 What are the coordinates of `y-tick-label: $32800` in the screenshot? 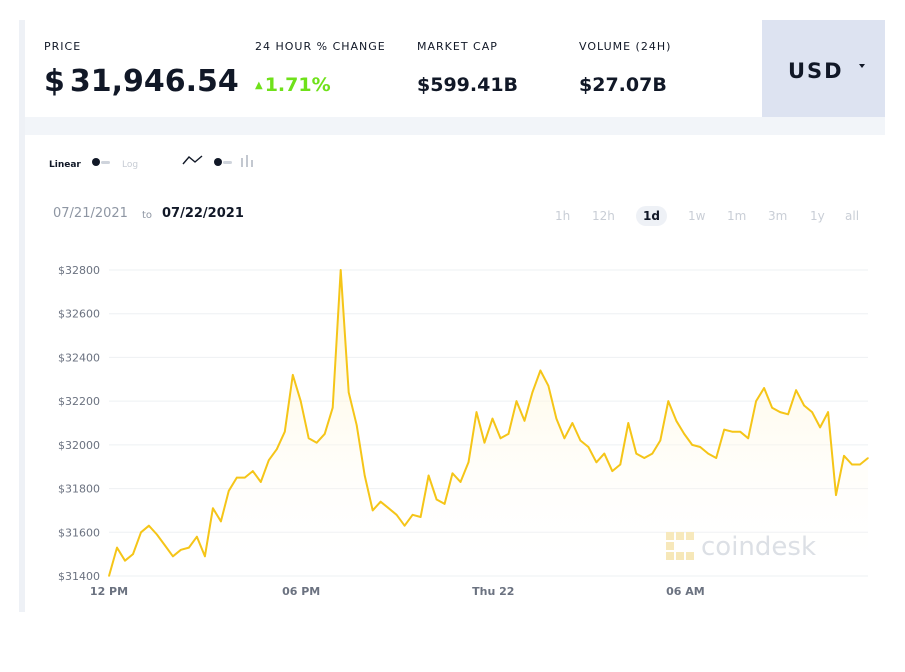 It's located at (79, 270).